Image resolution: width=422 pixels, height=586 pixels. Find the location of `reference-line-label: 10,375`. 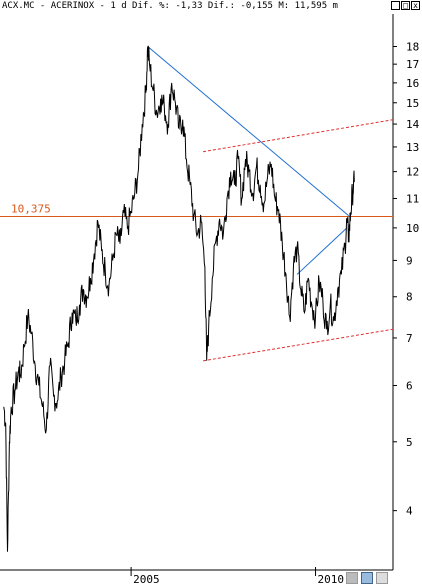

reference-line-label: 10,375 is located at coordinates (31, 209).